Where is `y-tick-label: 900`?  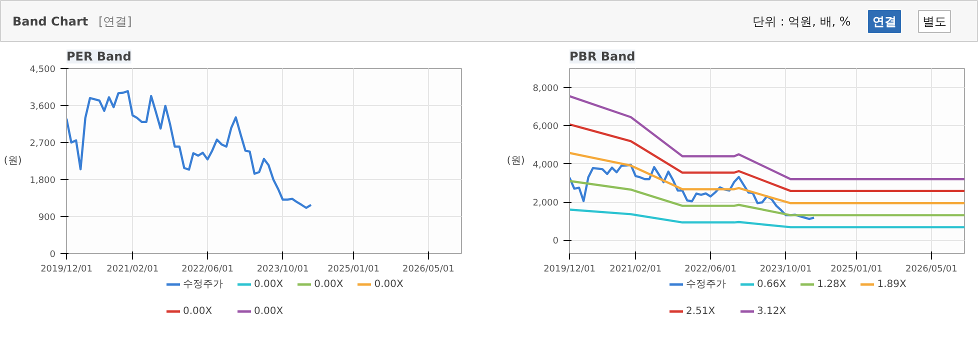
y-tick-label: 900 is located at coordinates (47, 218).